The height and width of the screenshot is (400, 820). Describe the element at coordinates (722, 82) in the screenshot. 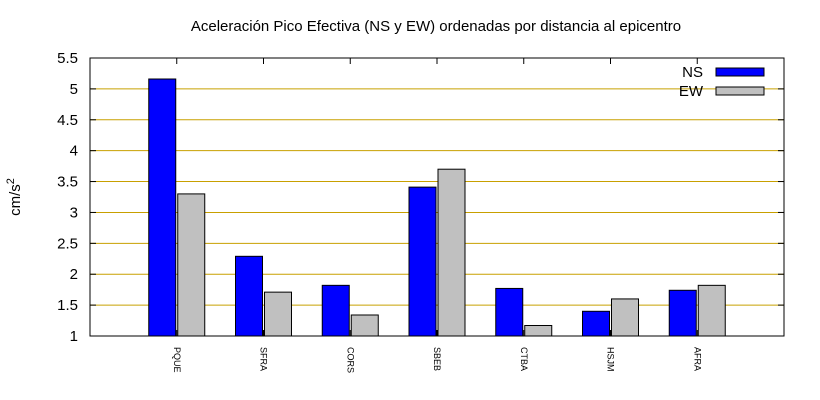

I see `legend: NS EW` at that location.